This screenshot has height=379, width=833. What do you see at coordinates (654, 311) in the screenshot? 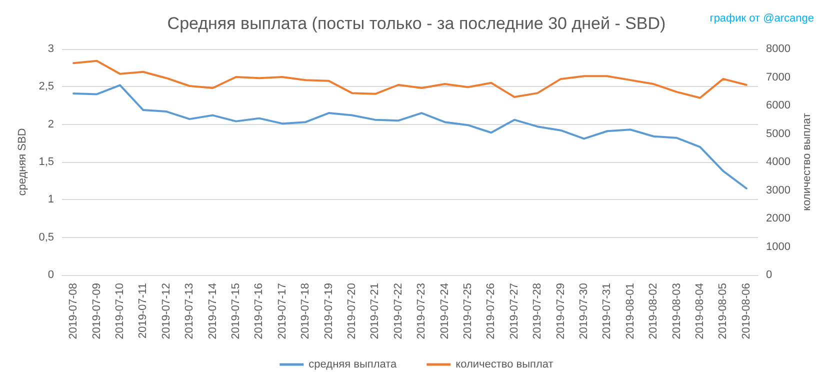
I see `x-tick-label: 2019-08-02` at bounding box center [654, 311].